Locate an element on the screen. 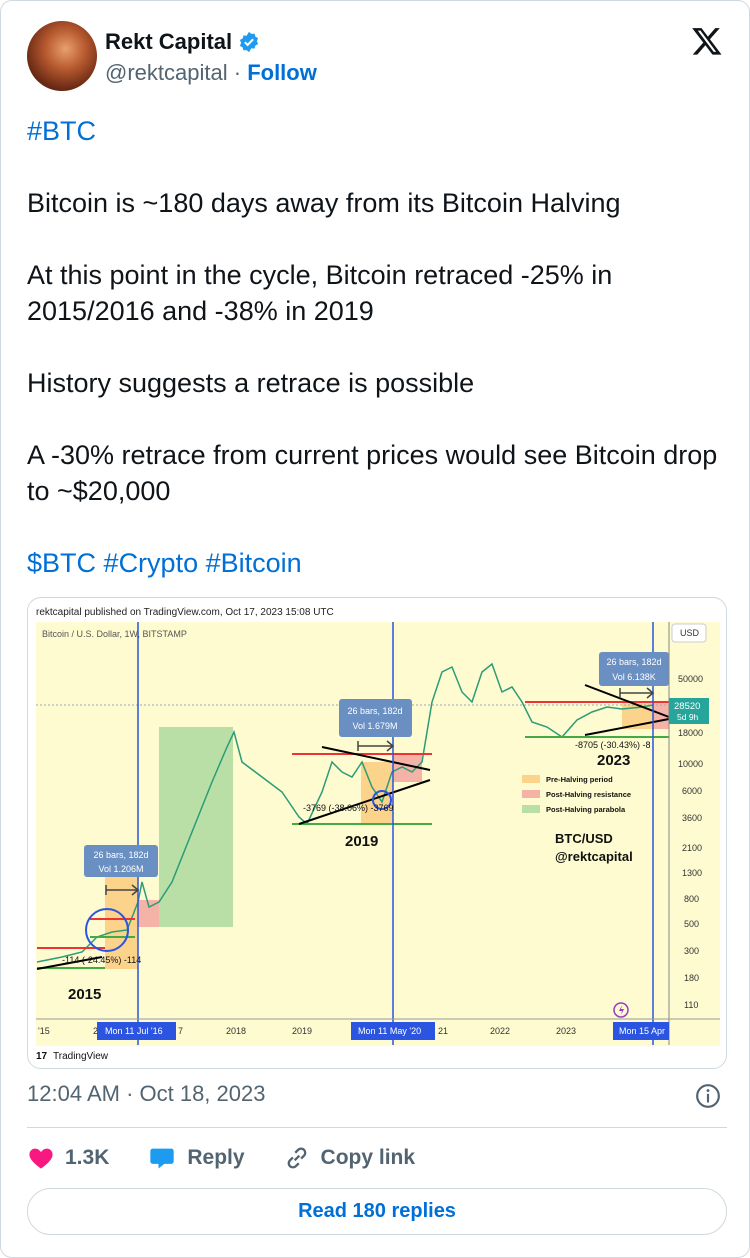 This screenshot has height=1258, width=750. svg-text: 50000 is located at coordinates (690, 679).